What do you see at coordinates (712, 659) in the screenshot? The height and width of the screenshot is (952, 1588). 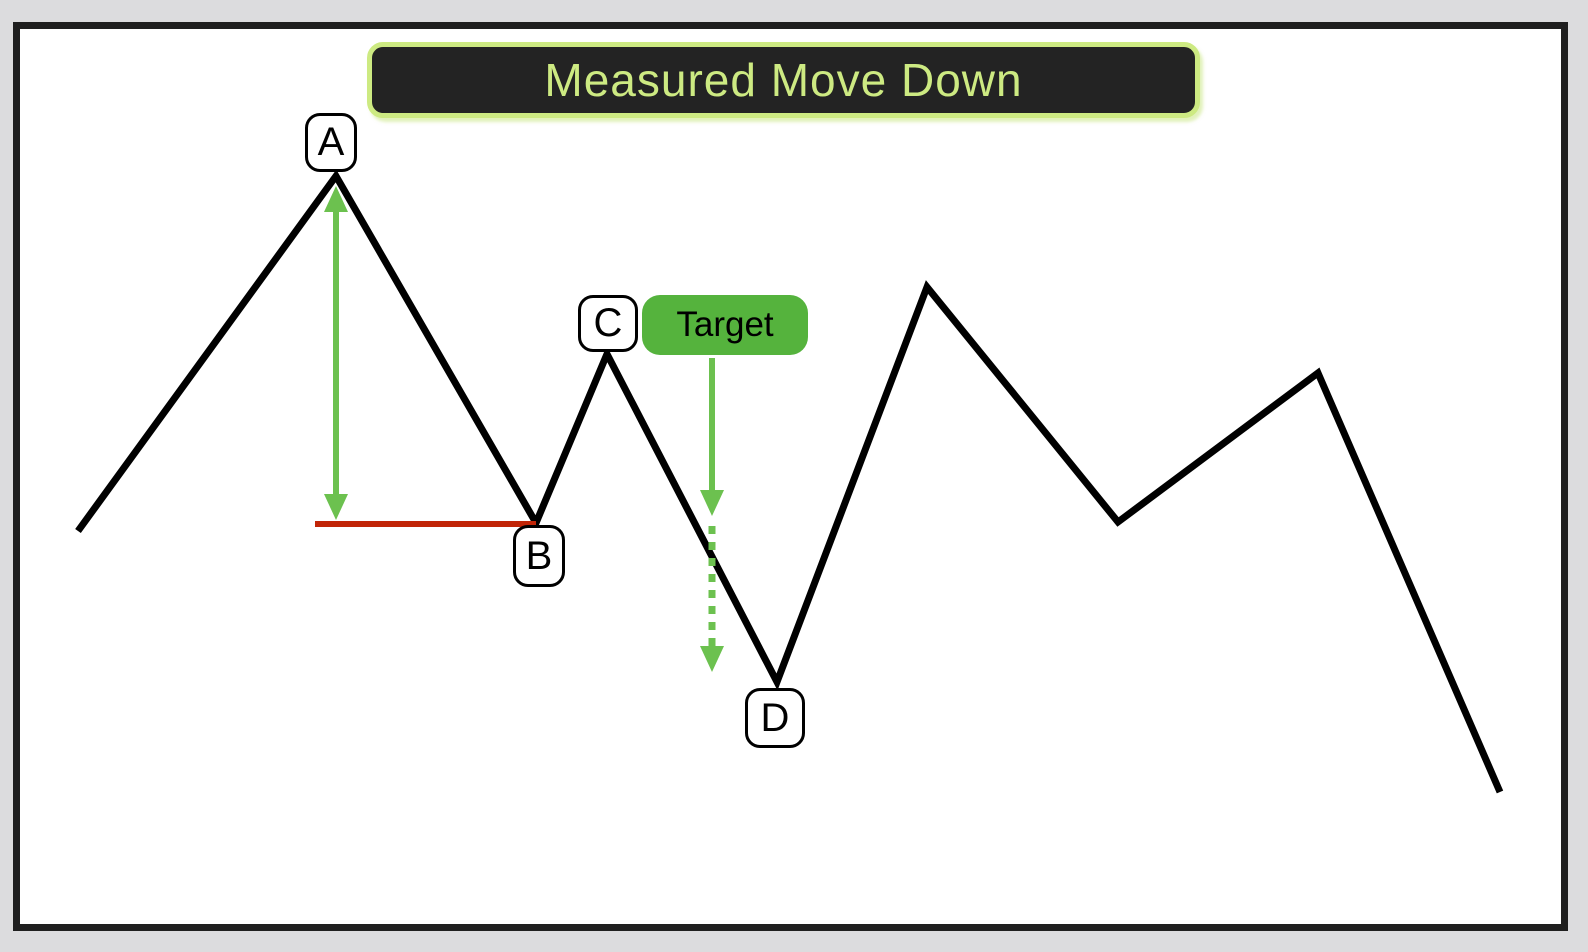 I see `target-arrow-dashed-down-arrowhead-icon` at bounding box center [712, 659].